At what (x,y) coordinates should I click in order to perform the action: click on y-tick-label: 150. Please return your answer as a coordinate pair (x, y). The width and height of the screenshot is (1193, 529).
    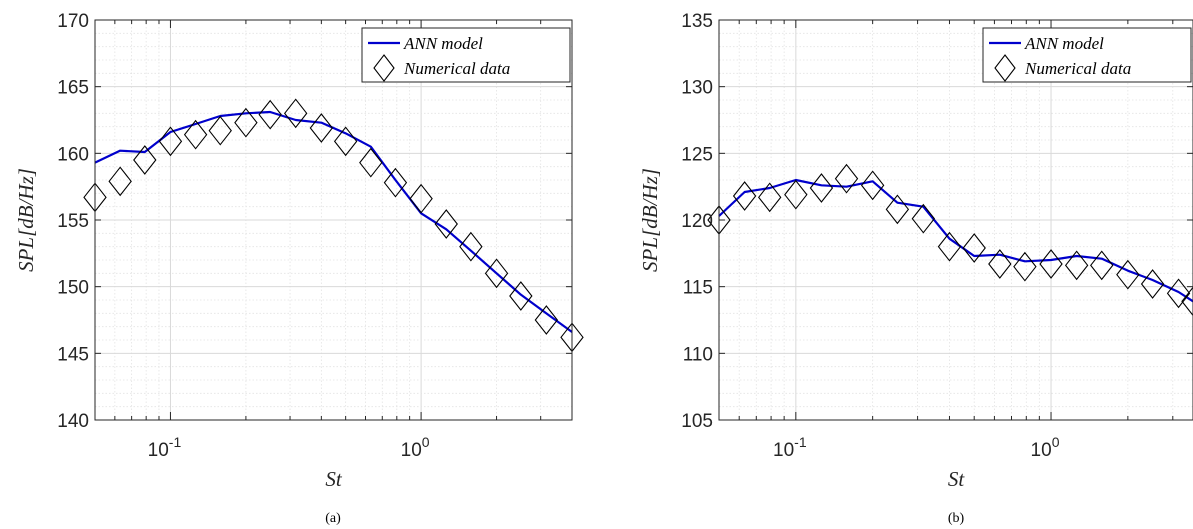
    Looking at the image, I should click on (73, 288).